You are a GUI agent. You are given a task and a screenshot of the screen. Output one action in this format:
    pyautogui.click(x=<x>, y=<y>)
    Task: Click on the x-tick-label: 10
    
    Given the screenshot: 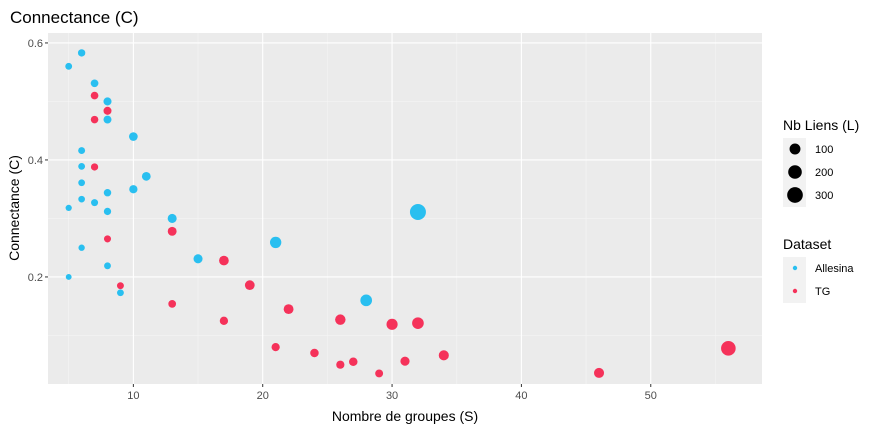 What is the action you would take?
    pyautogui.click(x=133, y=396)
    